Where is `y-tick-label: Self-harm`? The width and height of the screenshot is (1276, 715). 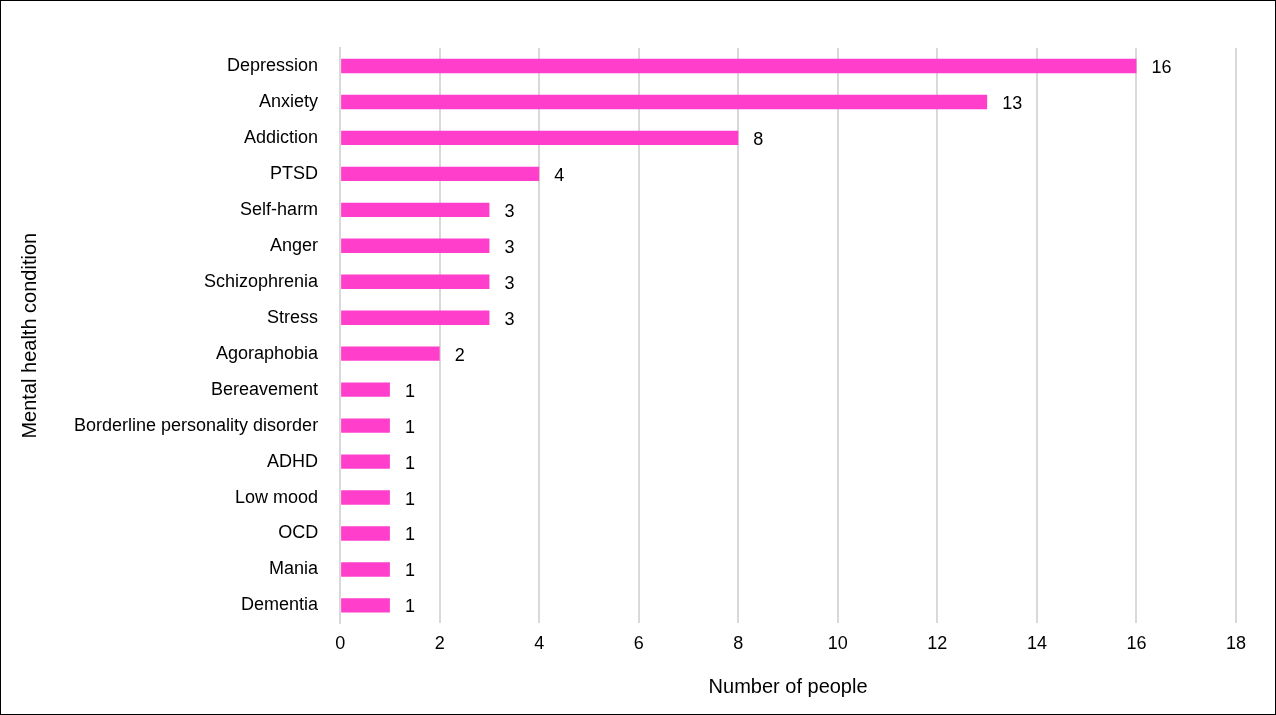 y-tick-label: Self-harm is located at coordinates (279, 208).